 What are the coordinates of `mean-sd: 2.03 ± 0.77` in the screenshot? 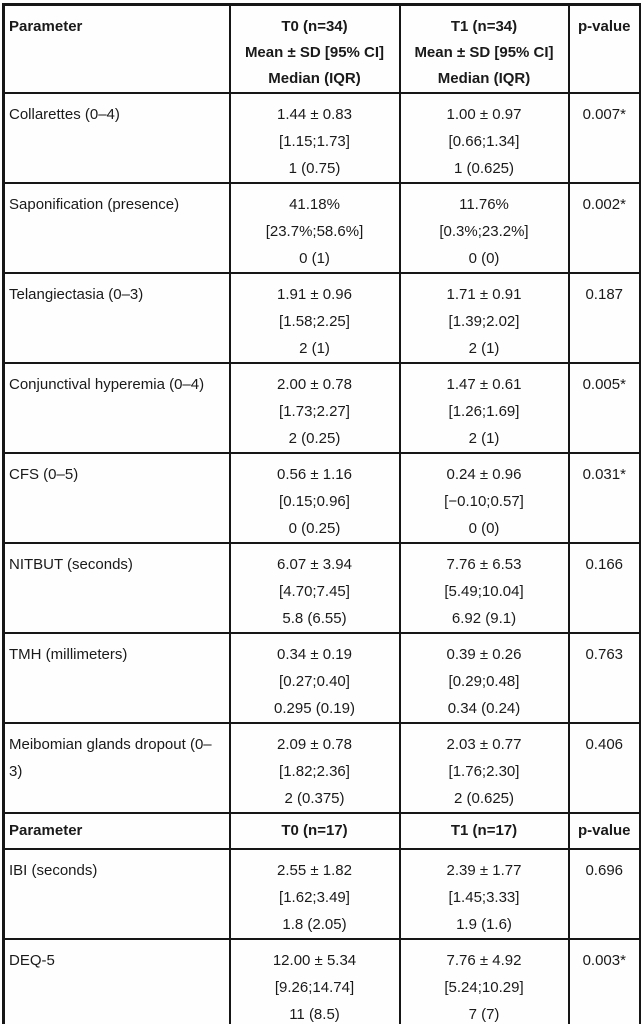 It's located at (484, 744).